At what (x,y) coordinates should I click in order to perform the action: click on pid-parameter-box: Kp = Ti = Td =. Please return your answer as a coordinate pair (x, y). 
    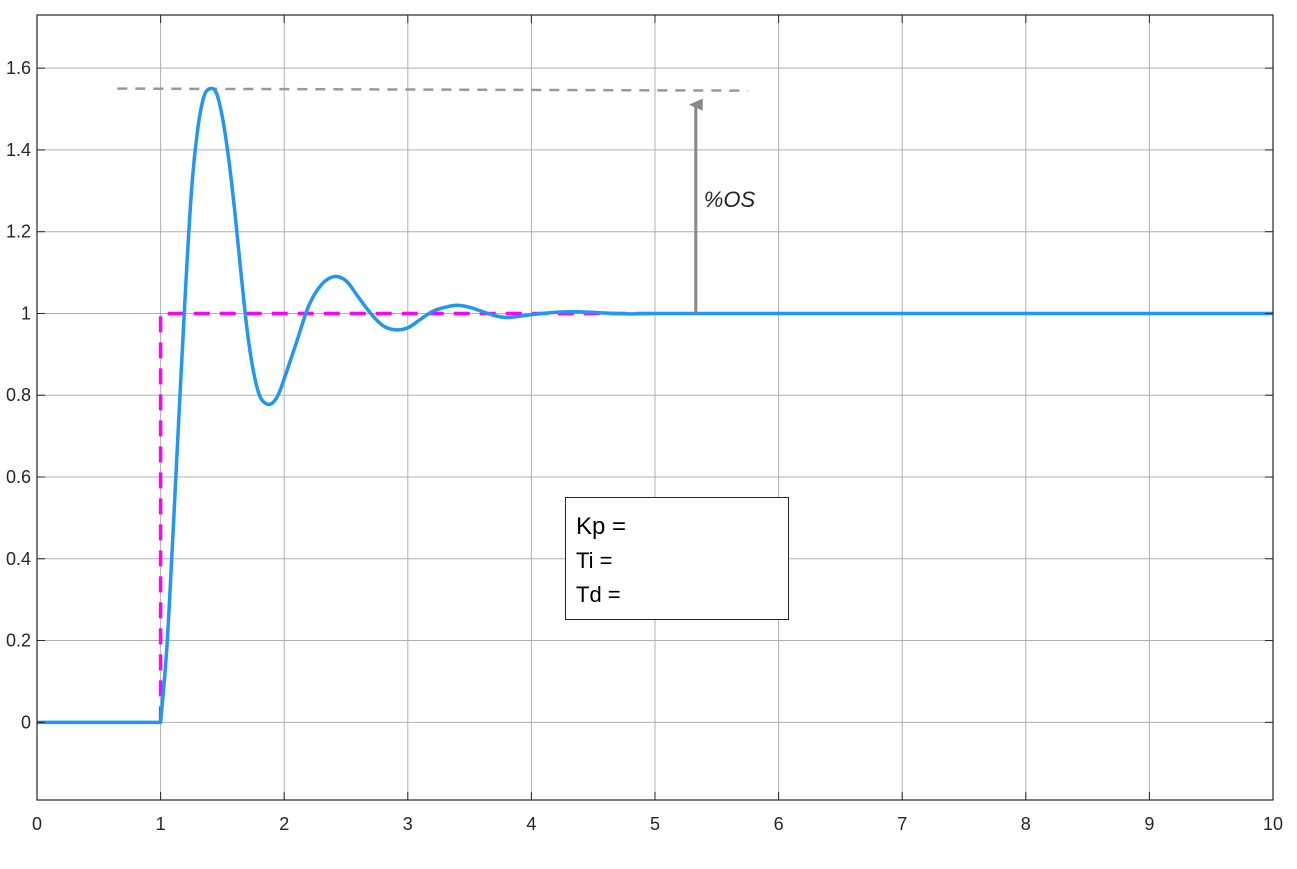
    Looking at the image, I should click on (677, 558).